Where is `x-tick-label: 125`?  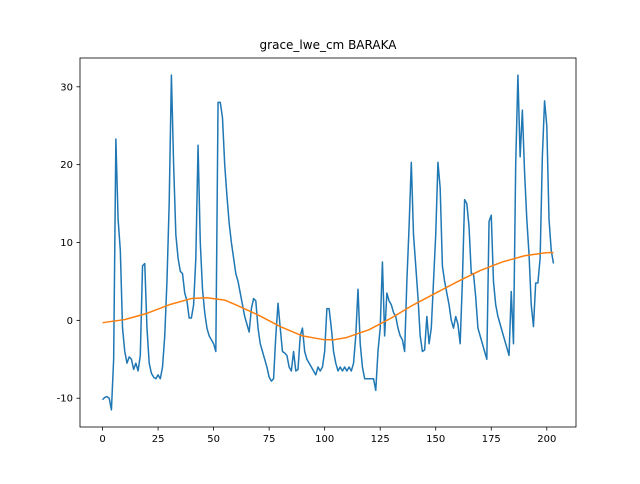 x-tick-label: 125 is located at coordinates (380, 439).